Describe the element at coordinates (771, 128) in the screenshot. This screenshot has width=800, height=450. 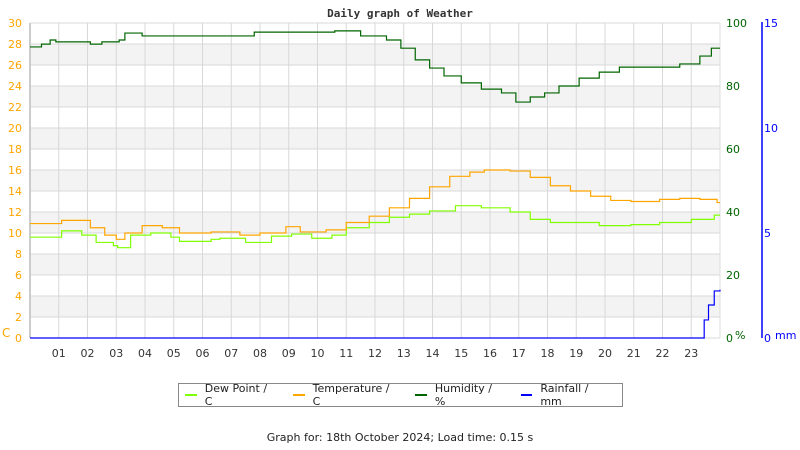
I see `rain-tick-label: 10` at that location.